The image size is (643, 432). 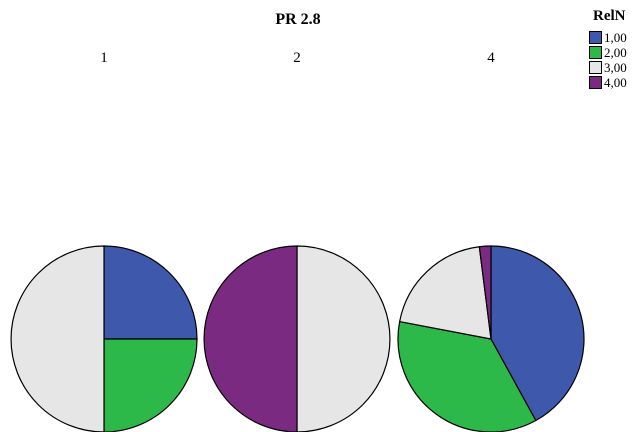 I want to click on legend-label: 3,00, so click(x=615, y=67).